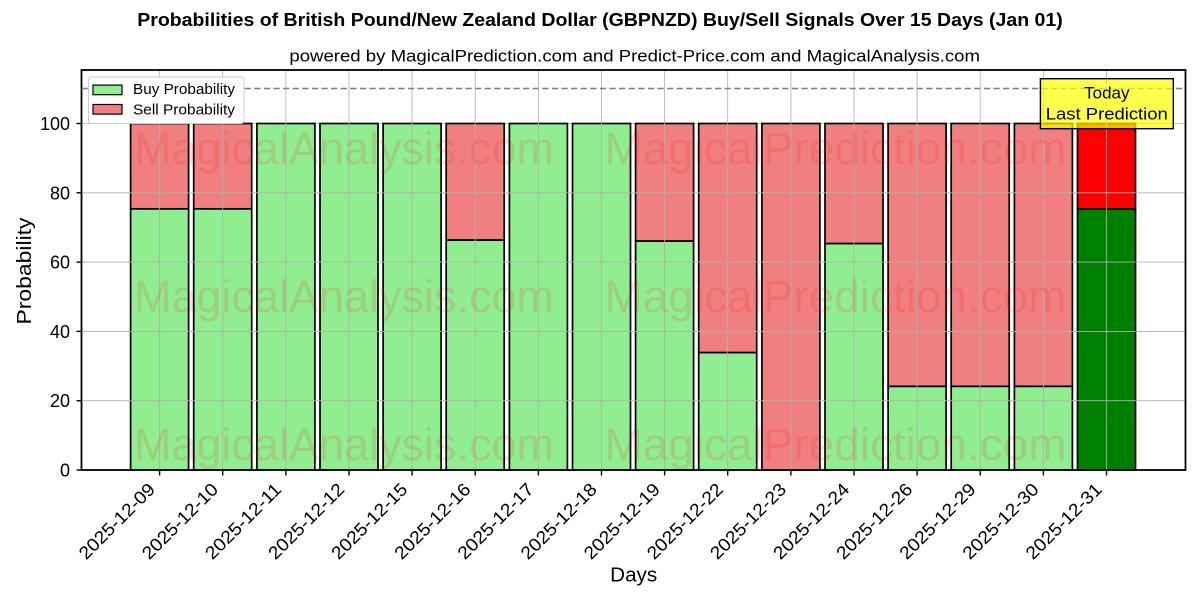  I want to click on svg-text: Today, so click(1107, 93).